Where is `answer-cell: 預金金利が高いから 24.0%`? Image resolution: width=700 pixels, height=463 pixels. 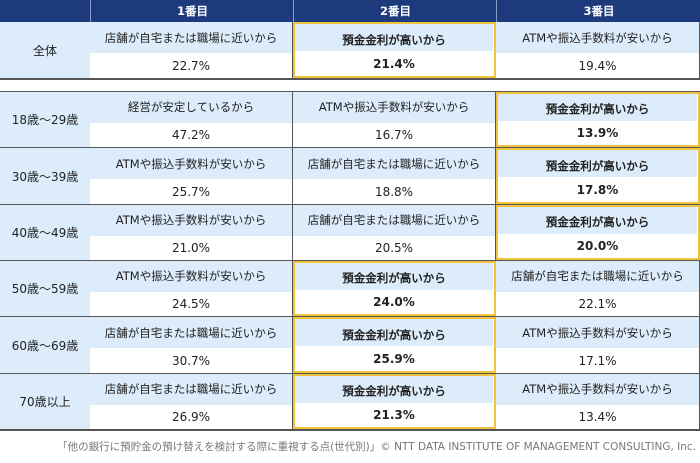
answer-cell: 預金金利が高いから 24.0% is located at coordinates (394, 288).